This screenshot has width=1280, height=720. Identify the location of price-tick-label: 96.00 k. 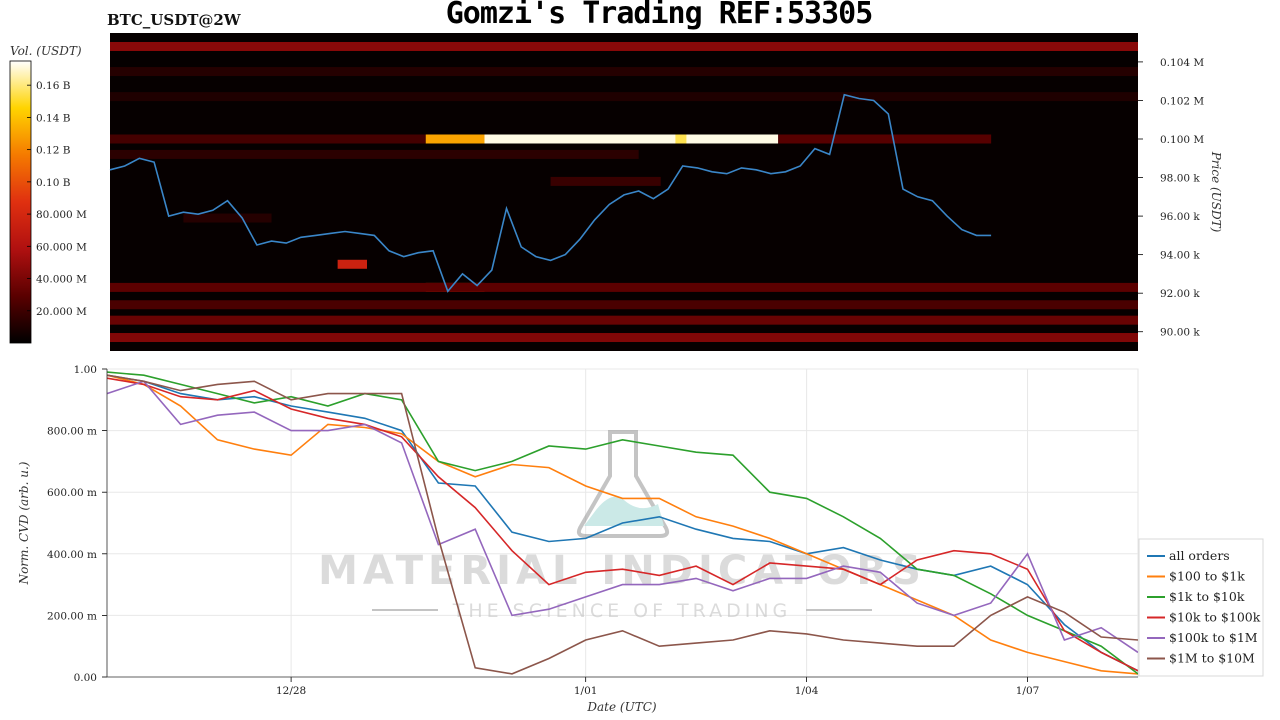
(1180, 217).